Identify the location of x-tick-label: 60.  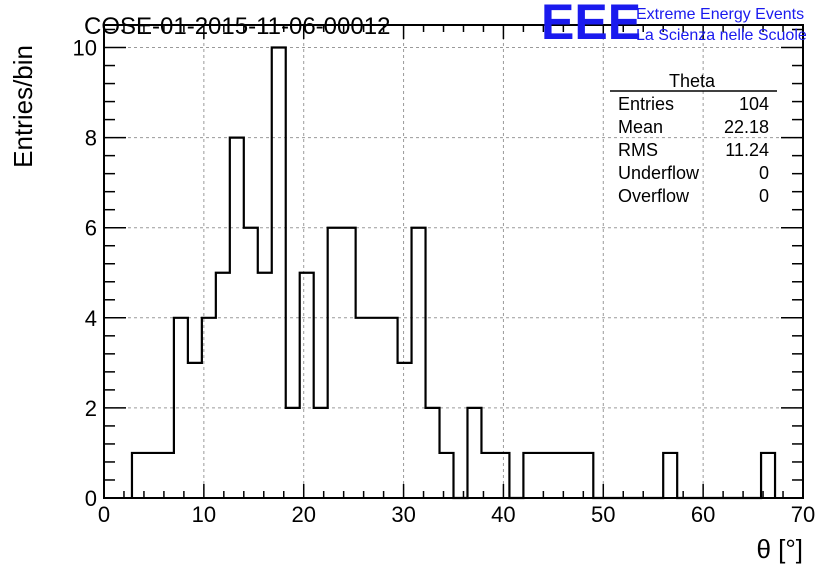
(703, 514).